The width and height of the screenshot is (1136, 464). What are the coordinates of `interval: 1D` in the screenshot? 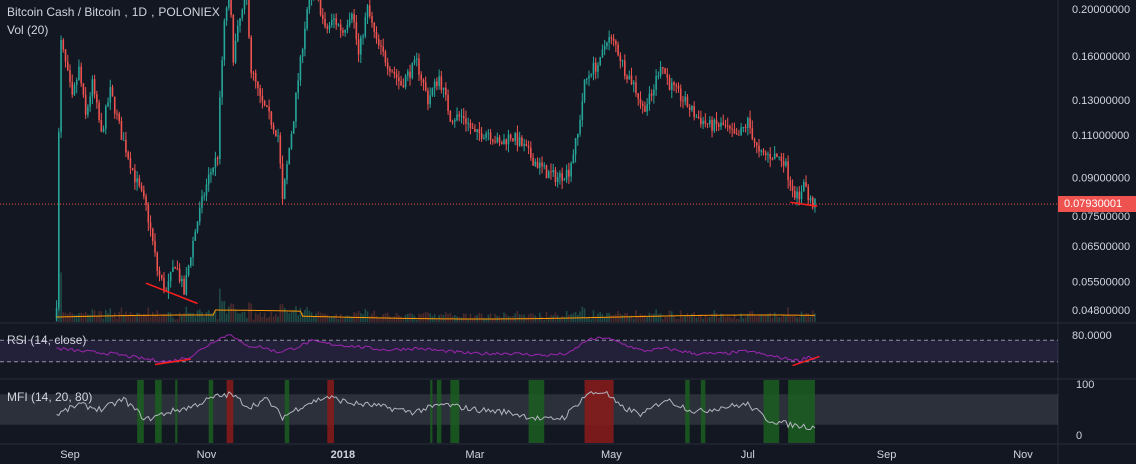 It's located at (139, 12).